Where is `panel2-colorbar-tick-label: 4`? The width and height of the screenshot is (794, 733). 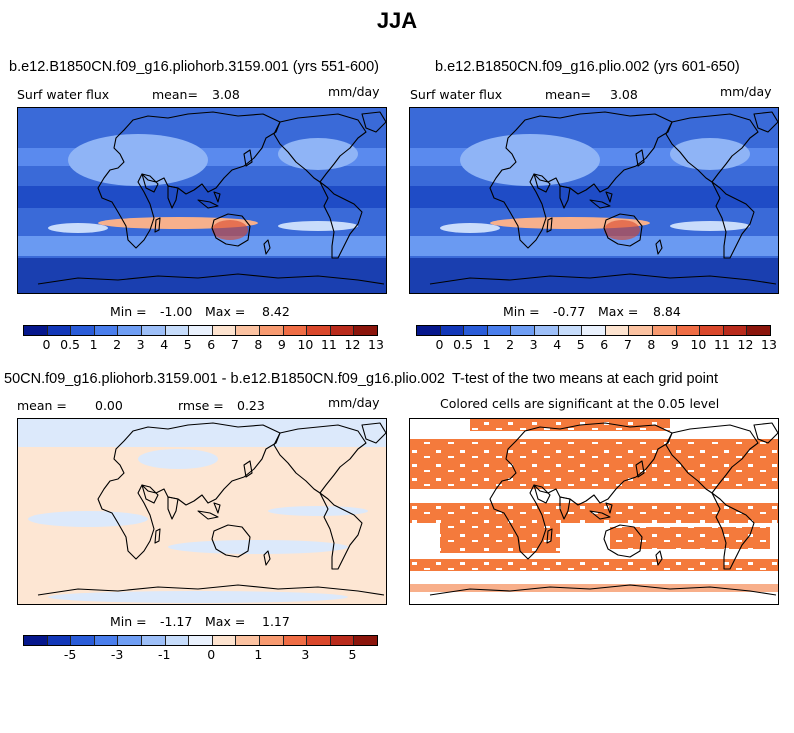 panel2-colorbar-tick-label: 4 is located at coordinates (557, 344).